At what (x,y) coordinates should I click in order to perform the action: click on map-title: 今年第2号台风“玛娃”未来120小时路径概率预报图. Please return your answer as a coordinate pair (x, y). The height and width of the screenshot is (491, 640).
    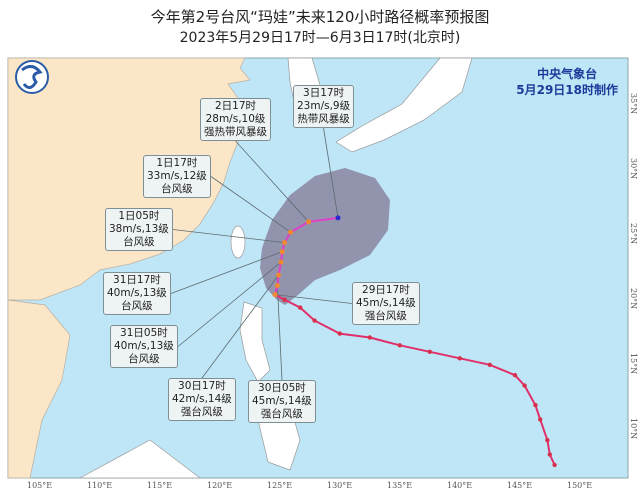
    Looking at the image, I should click on (320, 17).